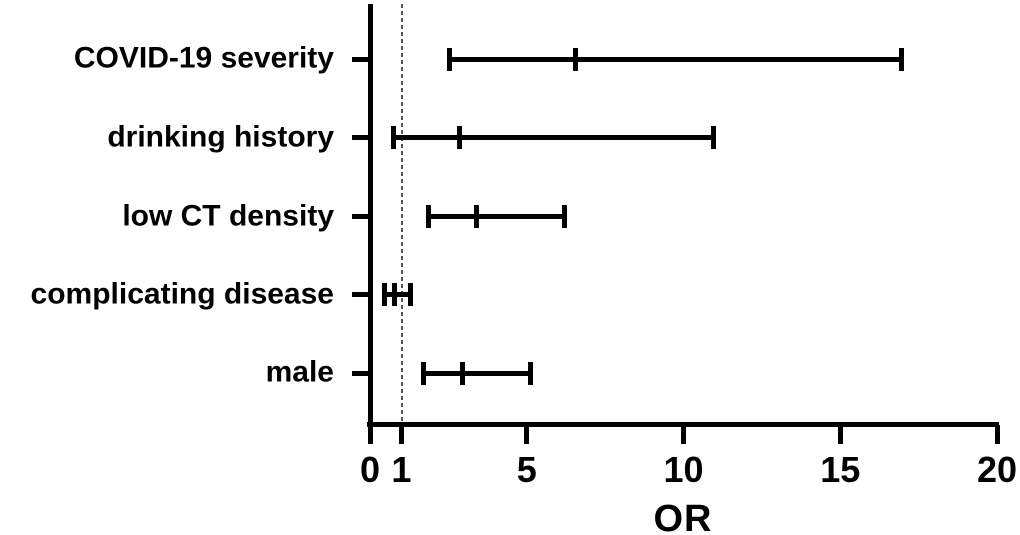 This screenshot has height=535, width=1020. I want to click on x-axis-tick-label: 0, so click(370, 469).